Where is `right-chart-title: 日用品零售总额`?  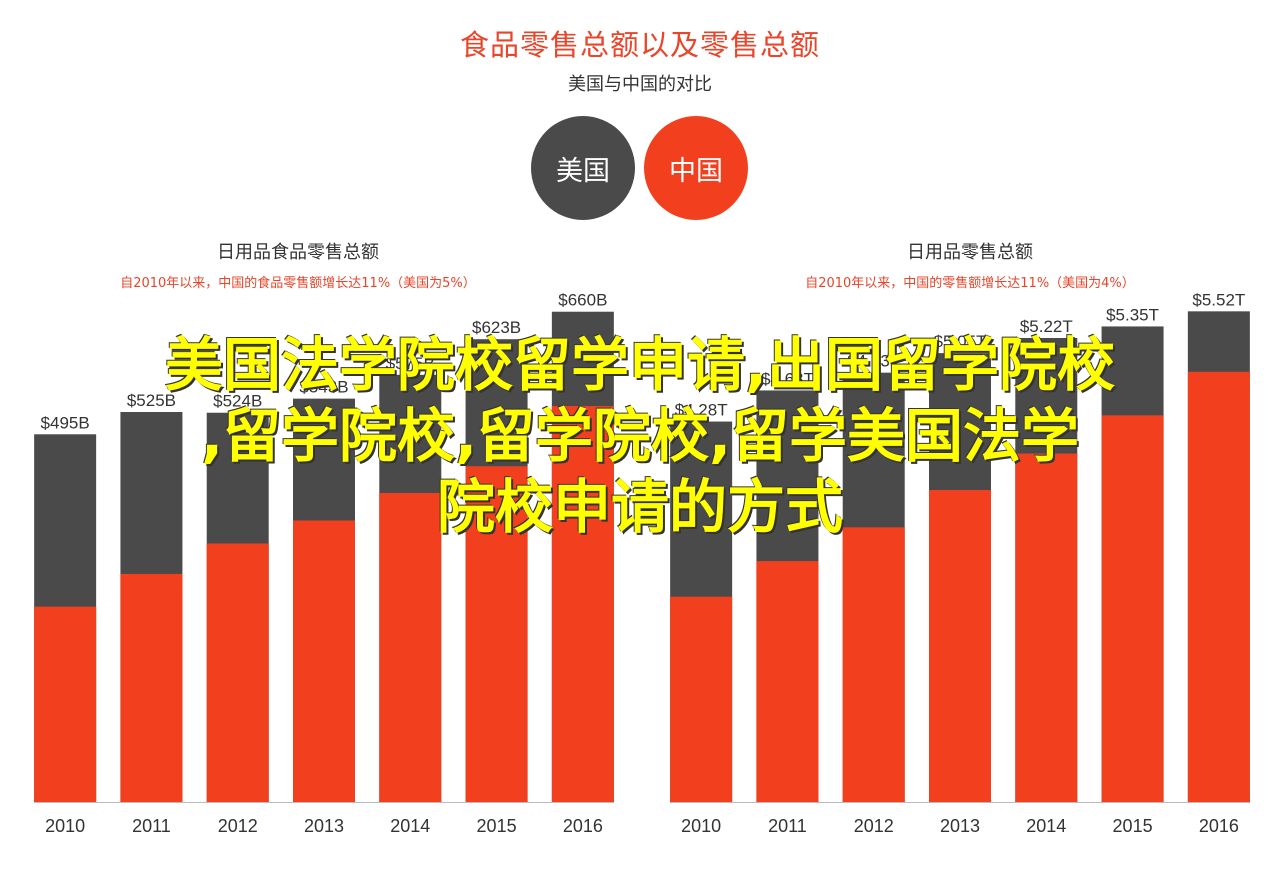
right-chart-title: 日用品零售总额 is located at coordinates (970, 252).